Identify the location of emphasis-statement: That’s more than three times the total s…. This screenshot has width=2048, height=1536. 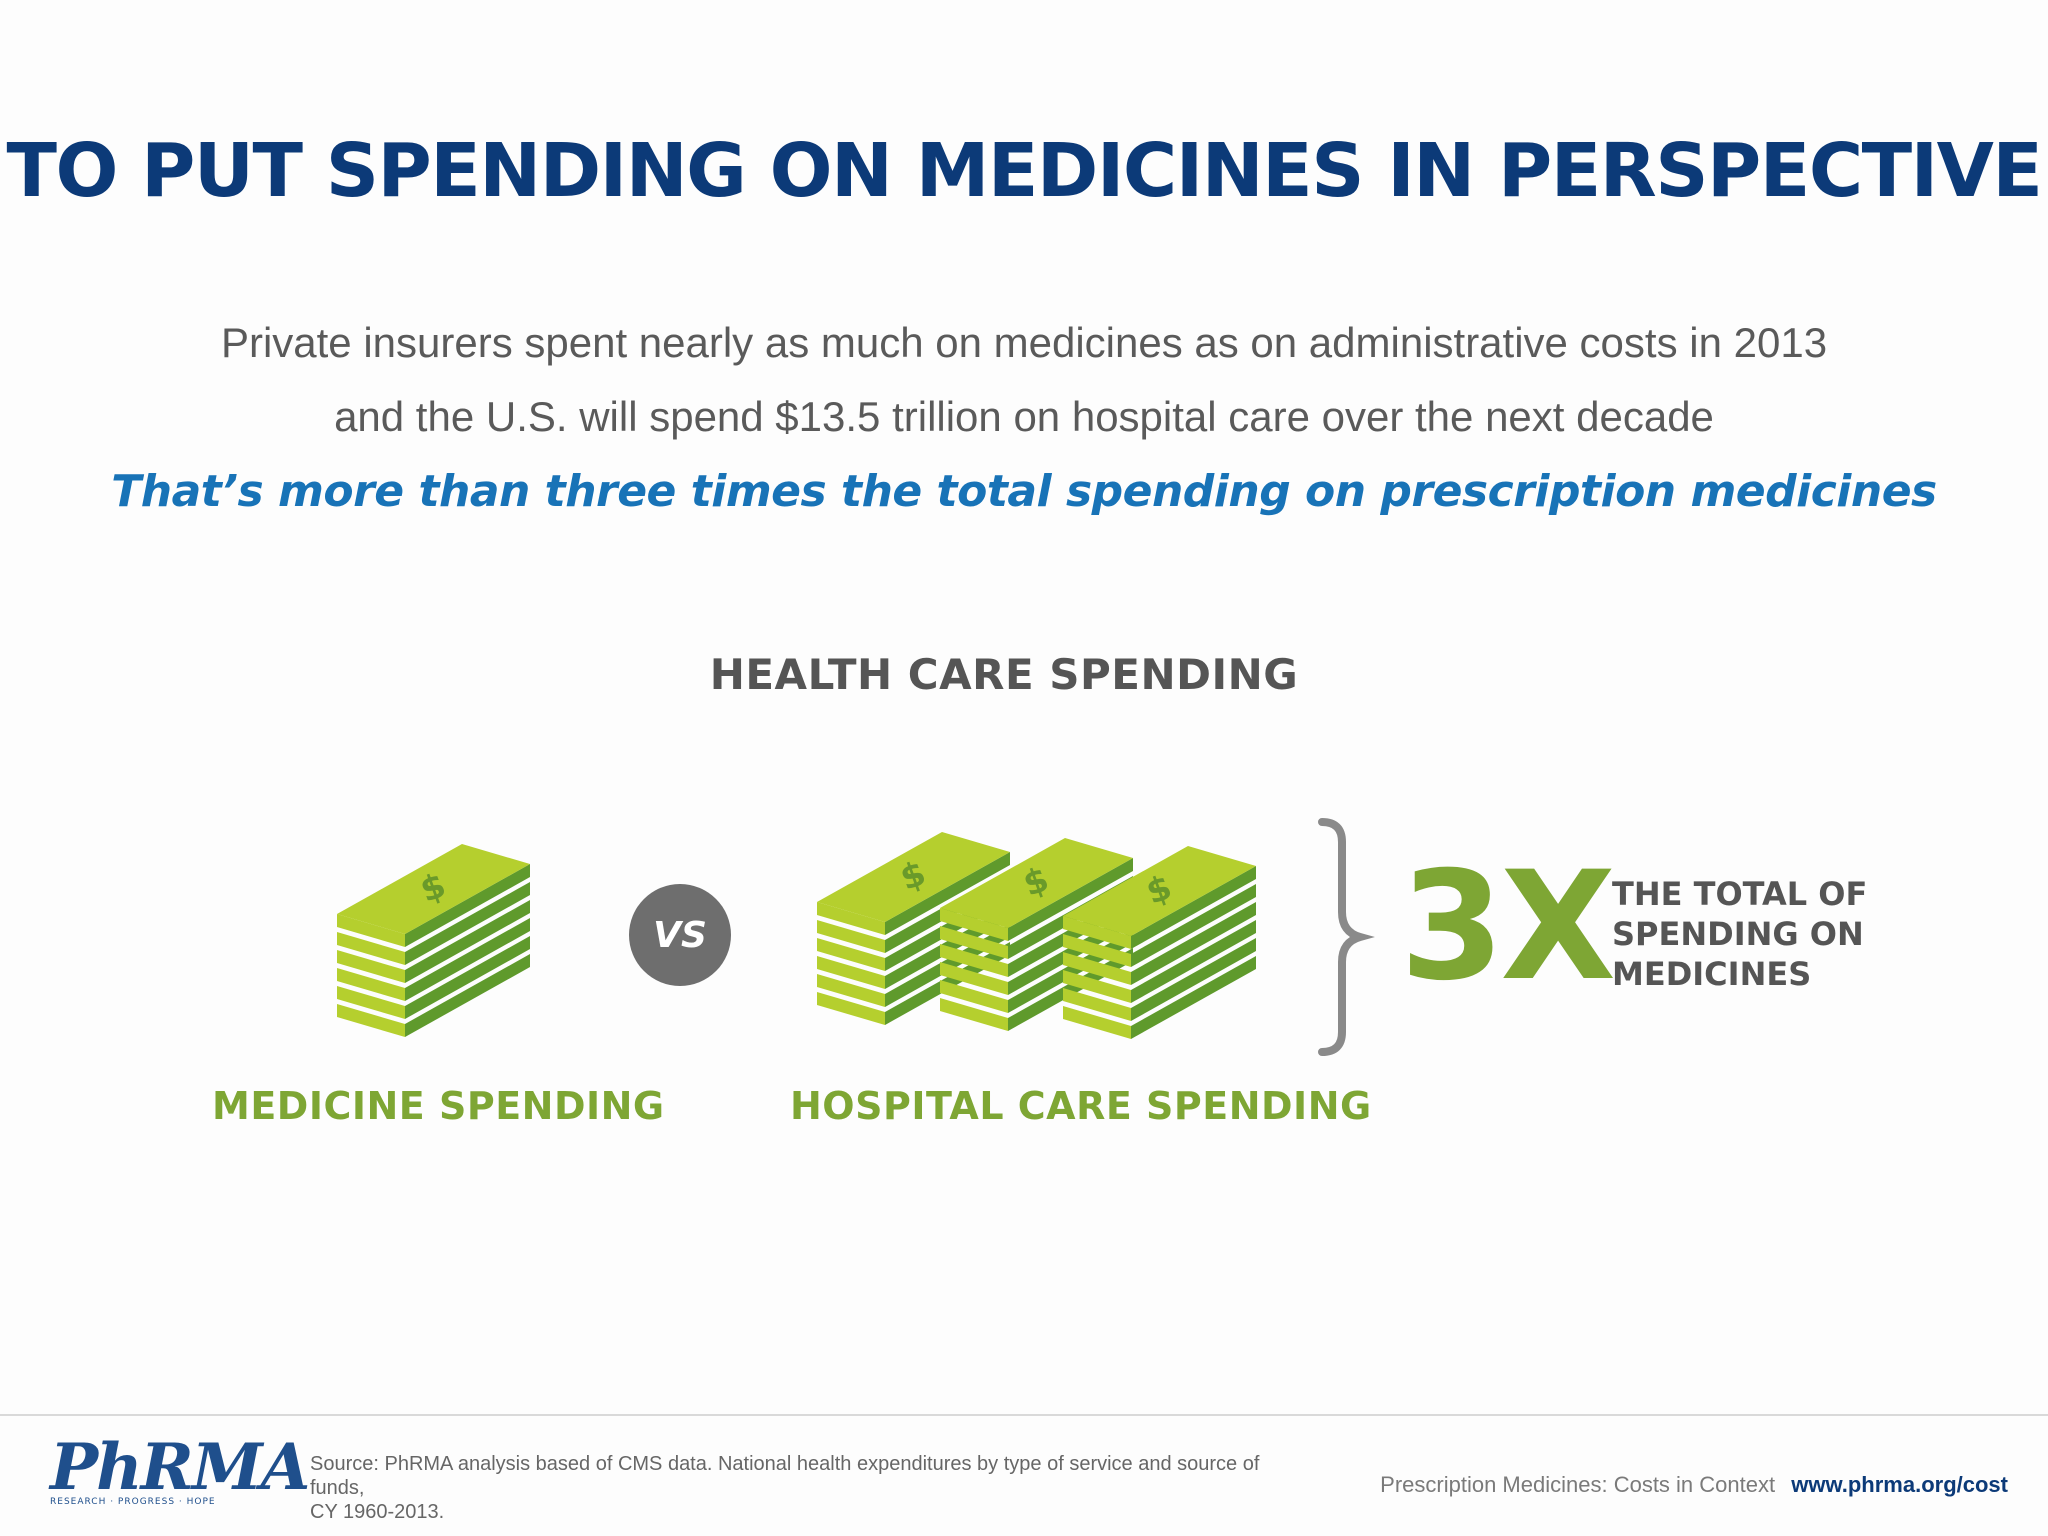
(1024, 491).